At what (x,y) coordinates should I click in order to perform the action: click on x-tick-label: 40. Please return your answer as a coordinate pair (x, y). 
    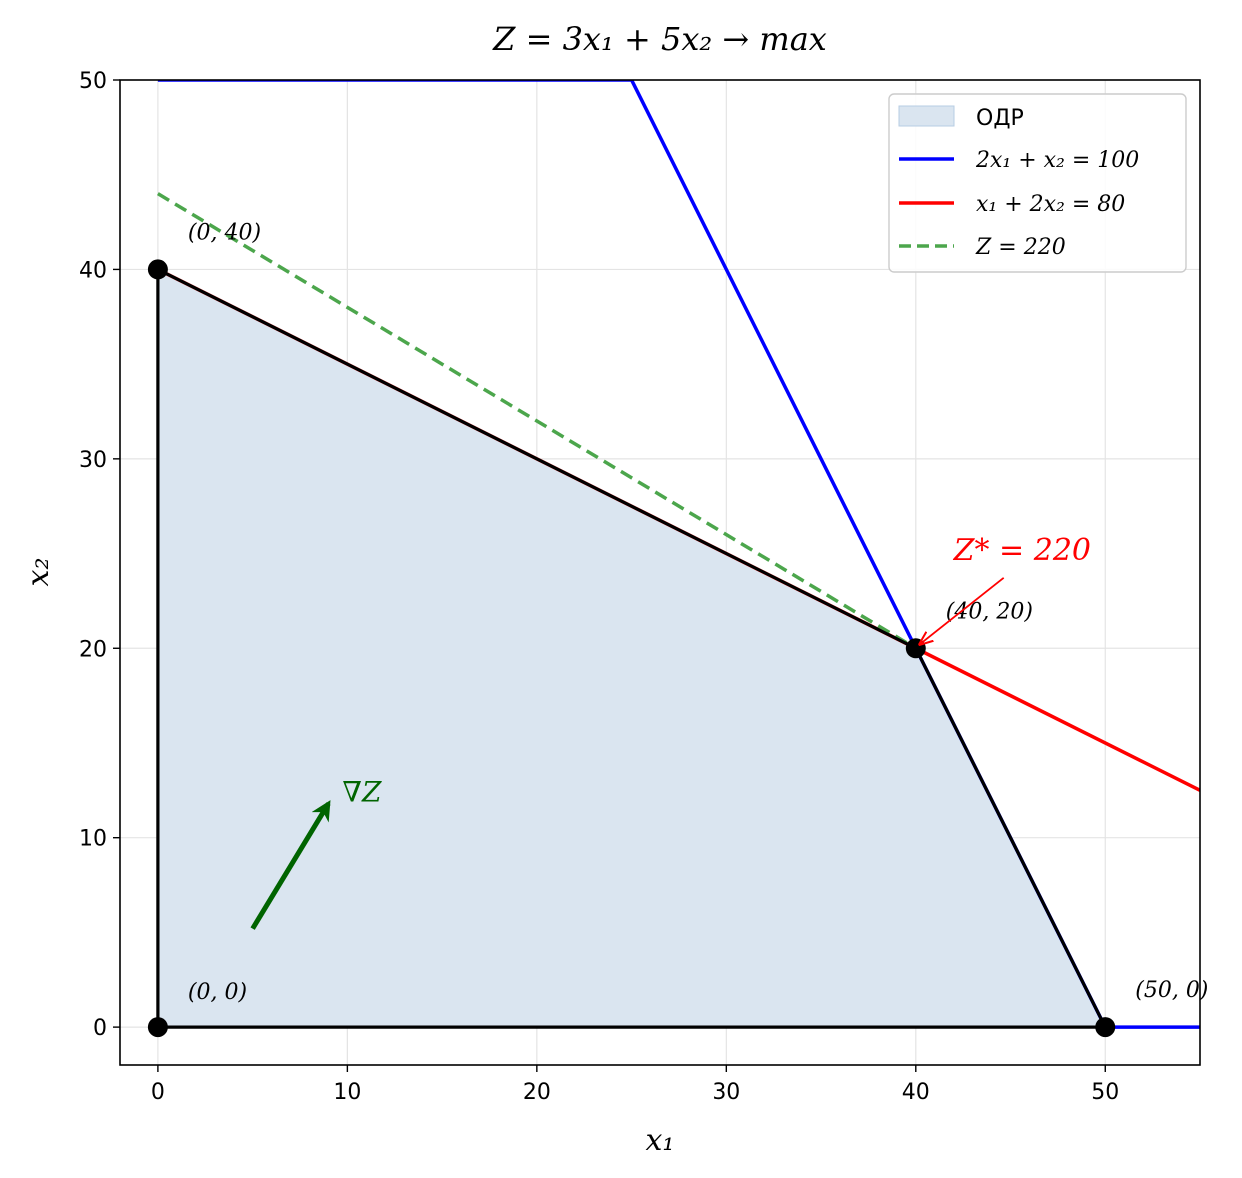
    Looking at the image, I should click on (916, 1092).